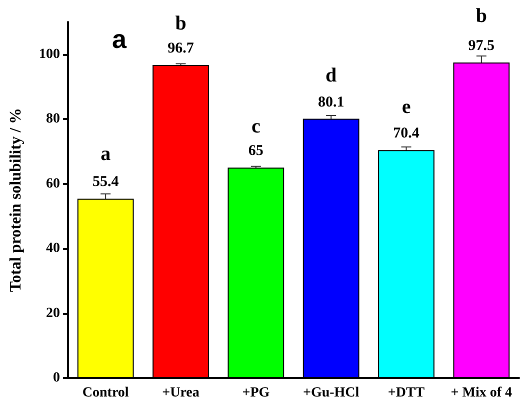 Image resolution: width=525 pixels, height=410 pixels. I want to click on y-axis-title: Total protein solubility / %, so click(16, 200).